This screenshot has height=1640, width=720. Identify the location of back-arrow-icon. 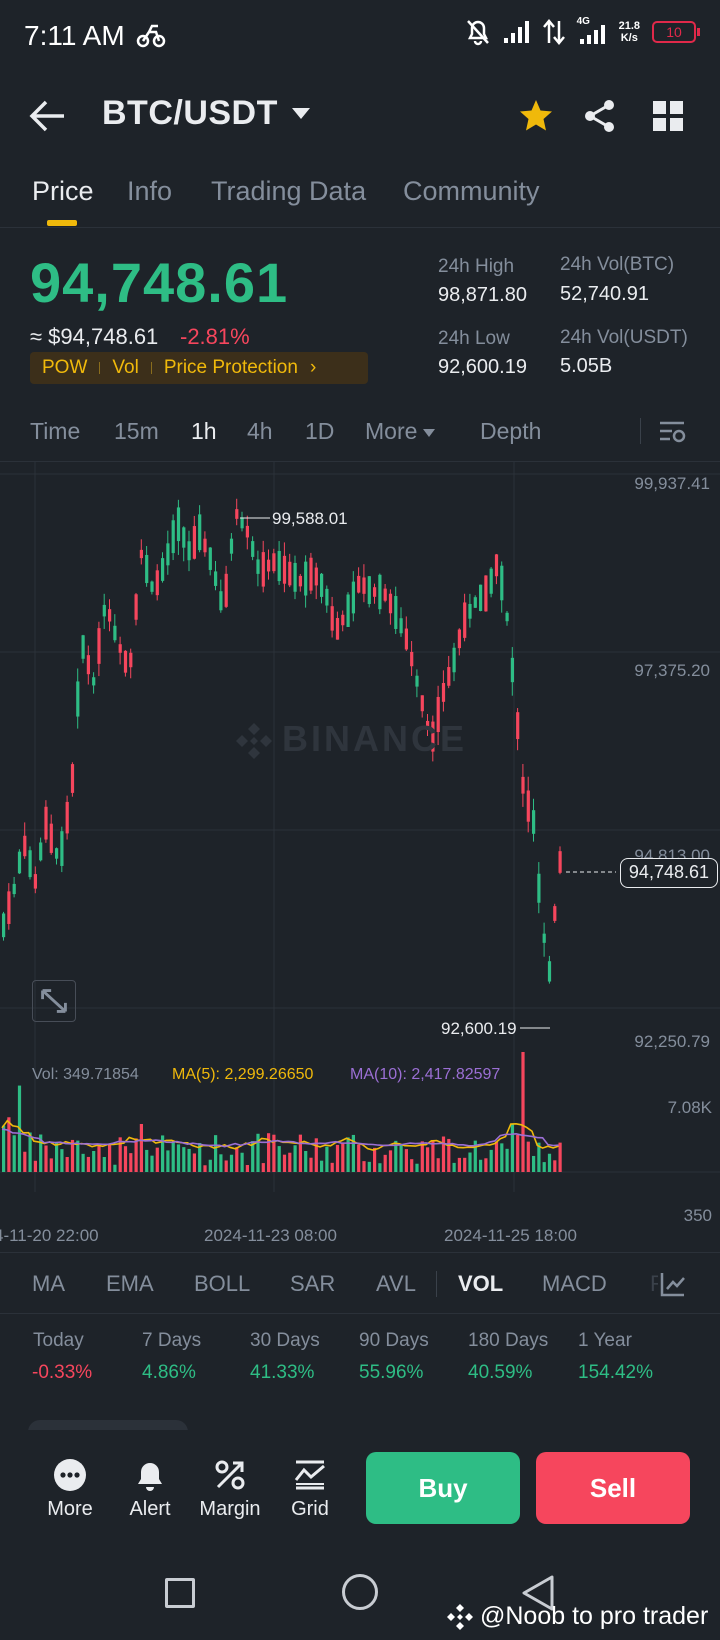
(48, 116).